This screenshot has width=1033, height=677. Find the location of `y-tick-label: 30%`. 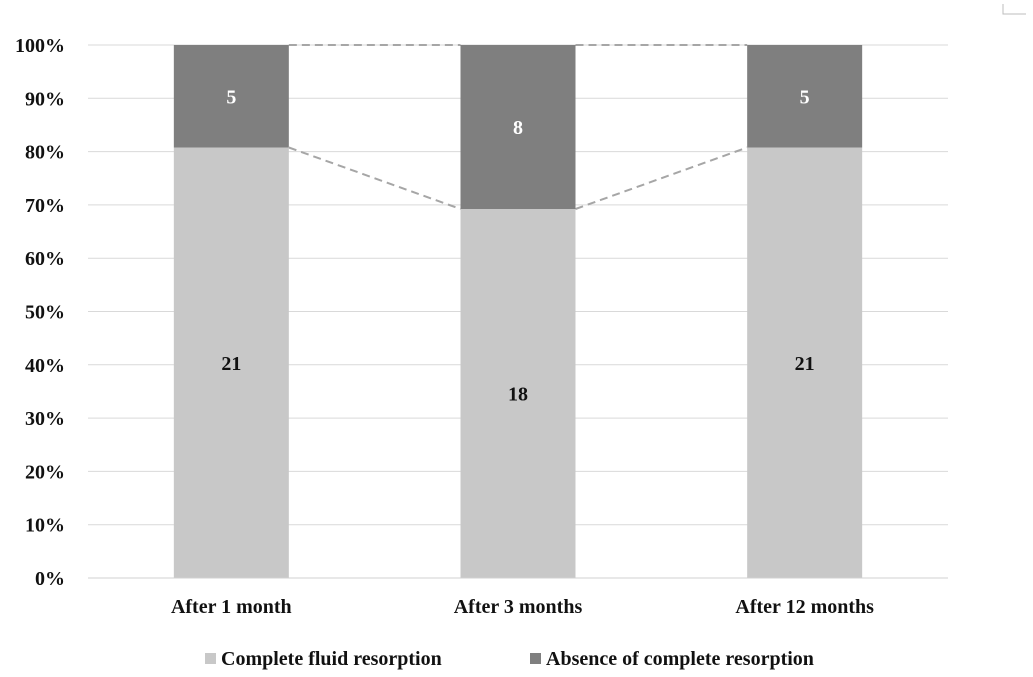

y-tick-label: 30% is located at coordinates (45, 419).